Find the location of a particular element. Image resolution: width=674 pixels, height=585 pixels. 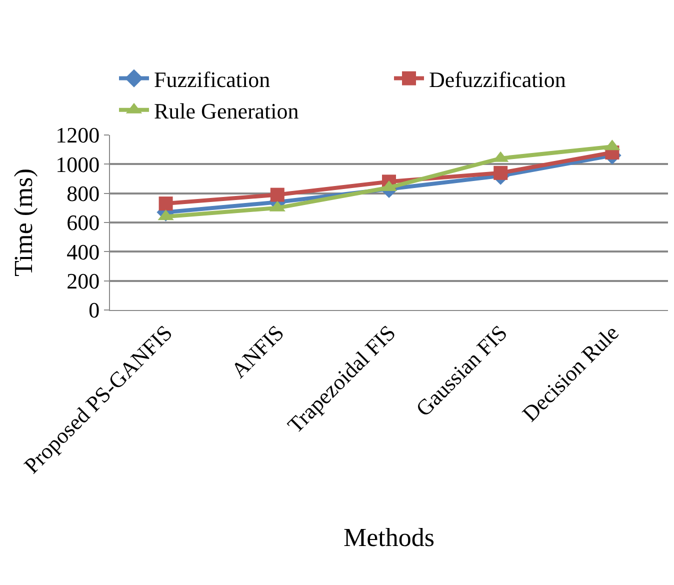

y-tick-label: 1000 is located at coordinates (78, 164).